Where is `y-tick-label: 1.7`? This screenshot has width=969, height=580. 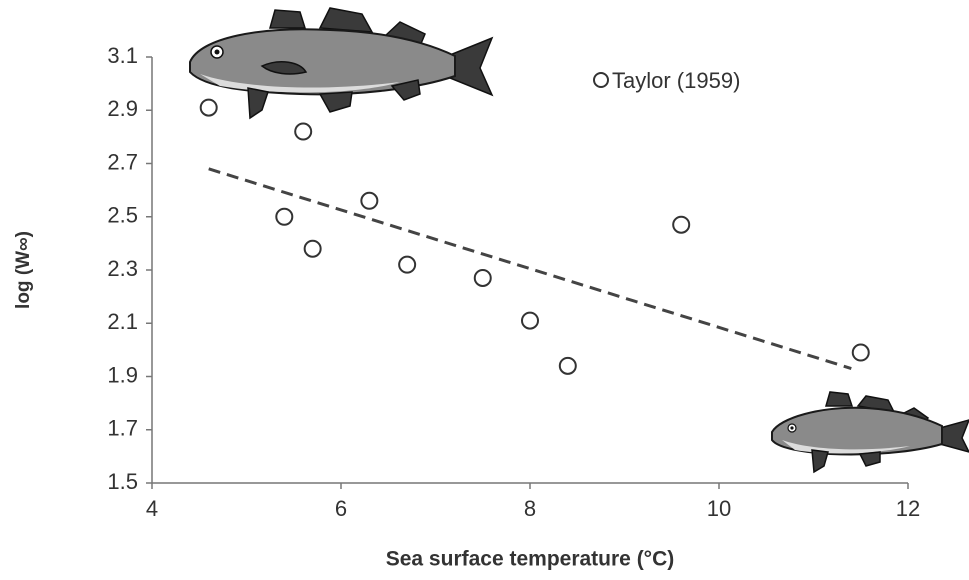 y-tick-label: 1.7 is located at coordinates (122, 428).